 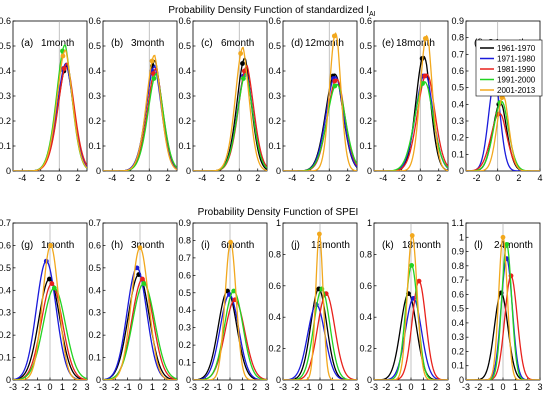 I want to click on panel-label: (d), so click(x=297, y=43).